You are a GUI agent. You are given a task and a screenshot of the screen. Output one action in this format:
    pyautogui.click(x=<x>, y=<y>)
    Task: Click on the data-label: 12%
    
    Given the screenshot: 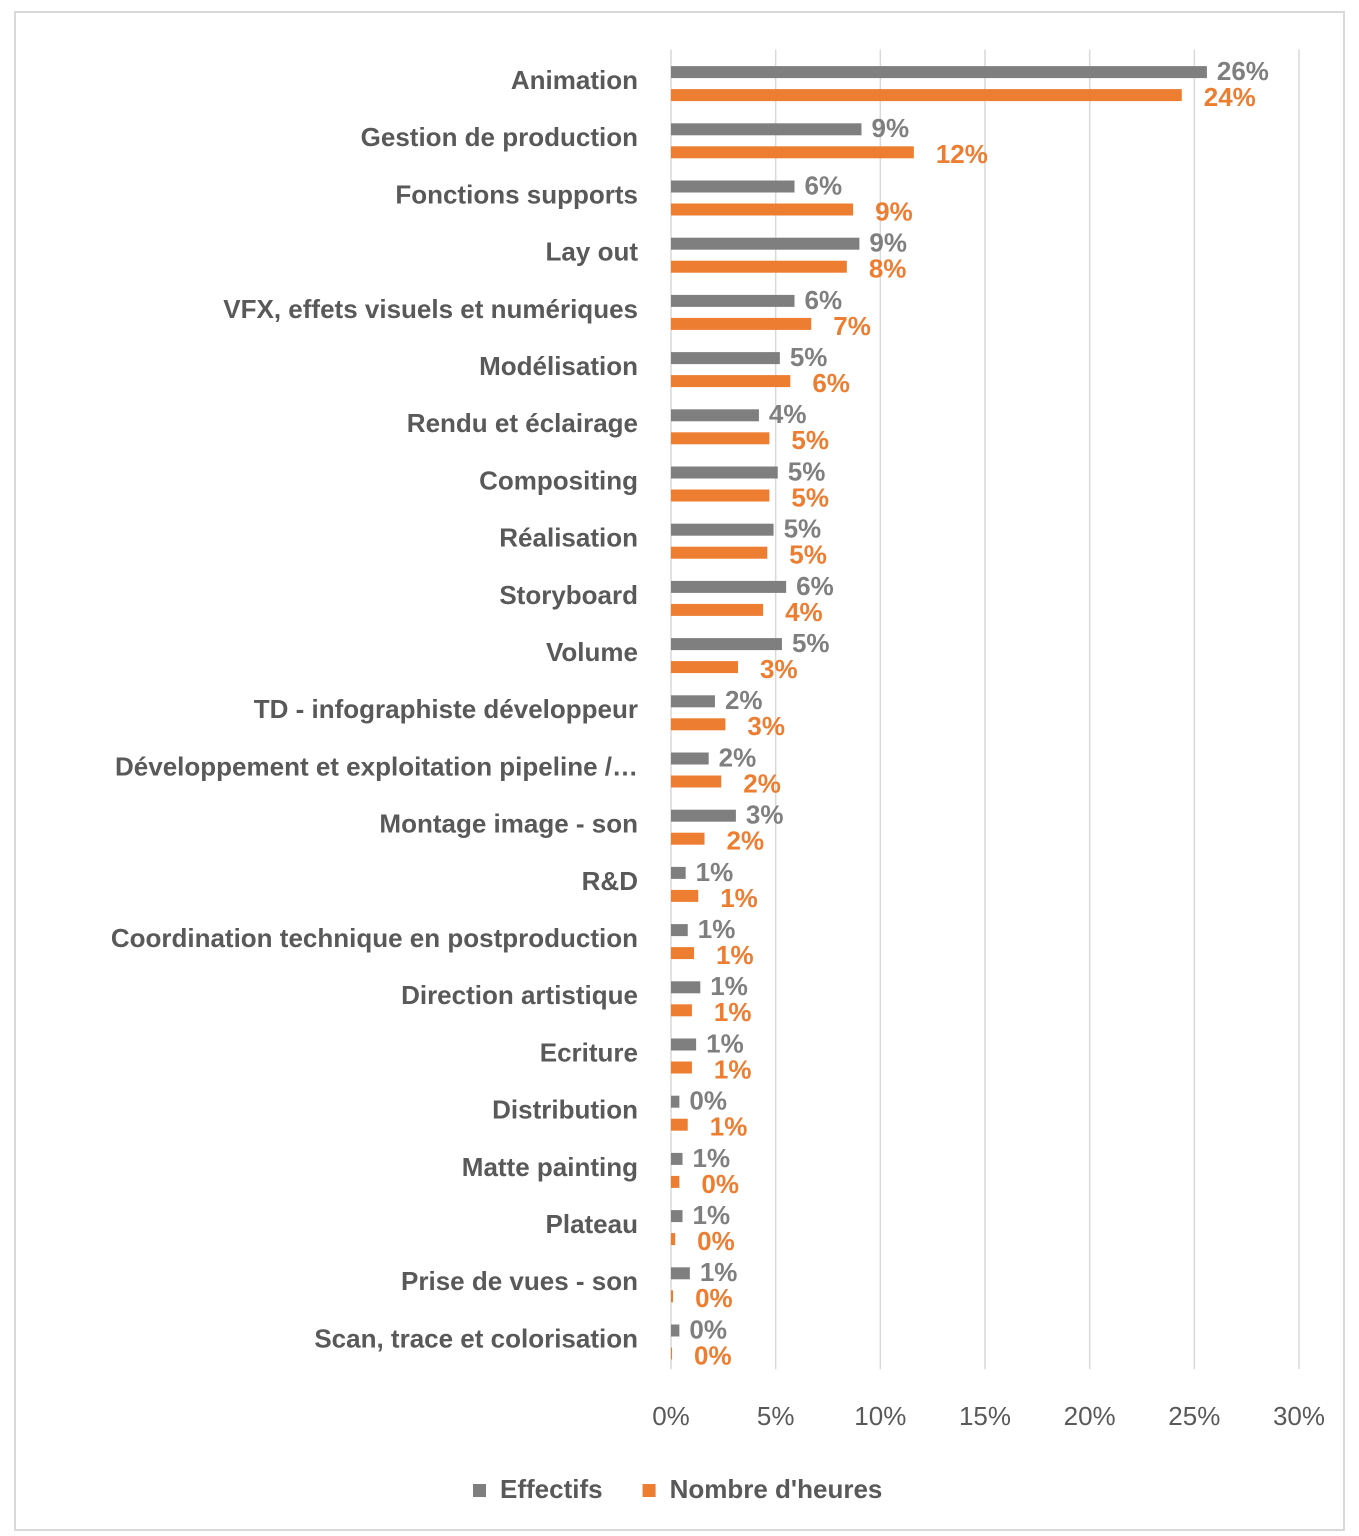 What is the action you would take?
    pyautogui.click(x=962, y=154)
    